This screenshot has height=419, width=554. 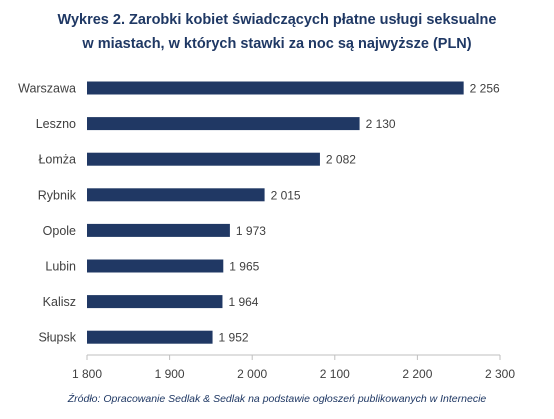 What do you see at coordinates (275, 88) in the screenshot?
I see `bar-warszawa` at bounding box center [275, 88].